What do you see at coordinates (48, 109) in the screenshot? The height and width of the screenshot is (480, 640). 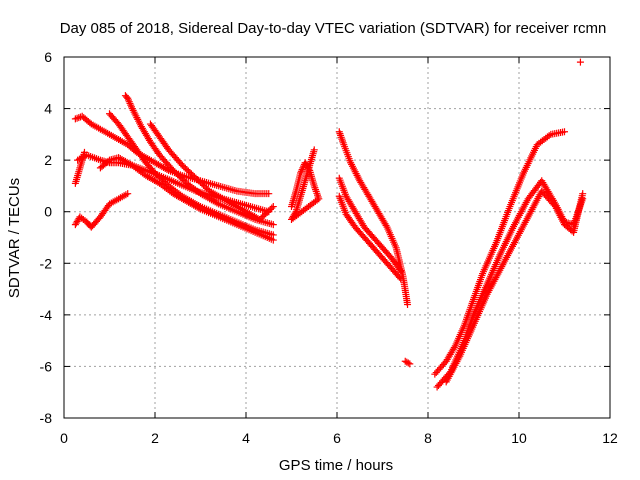 I see `y-tick-label: 4` at bounding box center [48, 109].